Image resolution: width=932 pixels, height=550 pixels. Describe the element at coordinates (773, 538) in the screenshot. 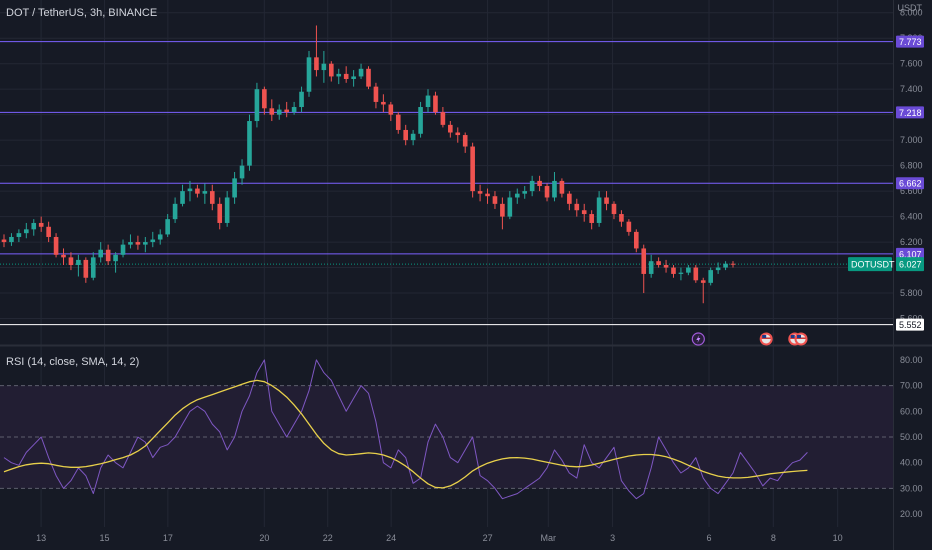

I see `date-tick-label: 8` at that location.